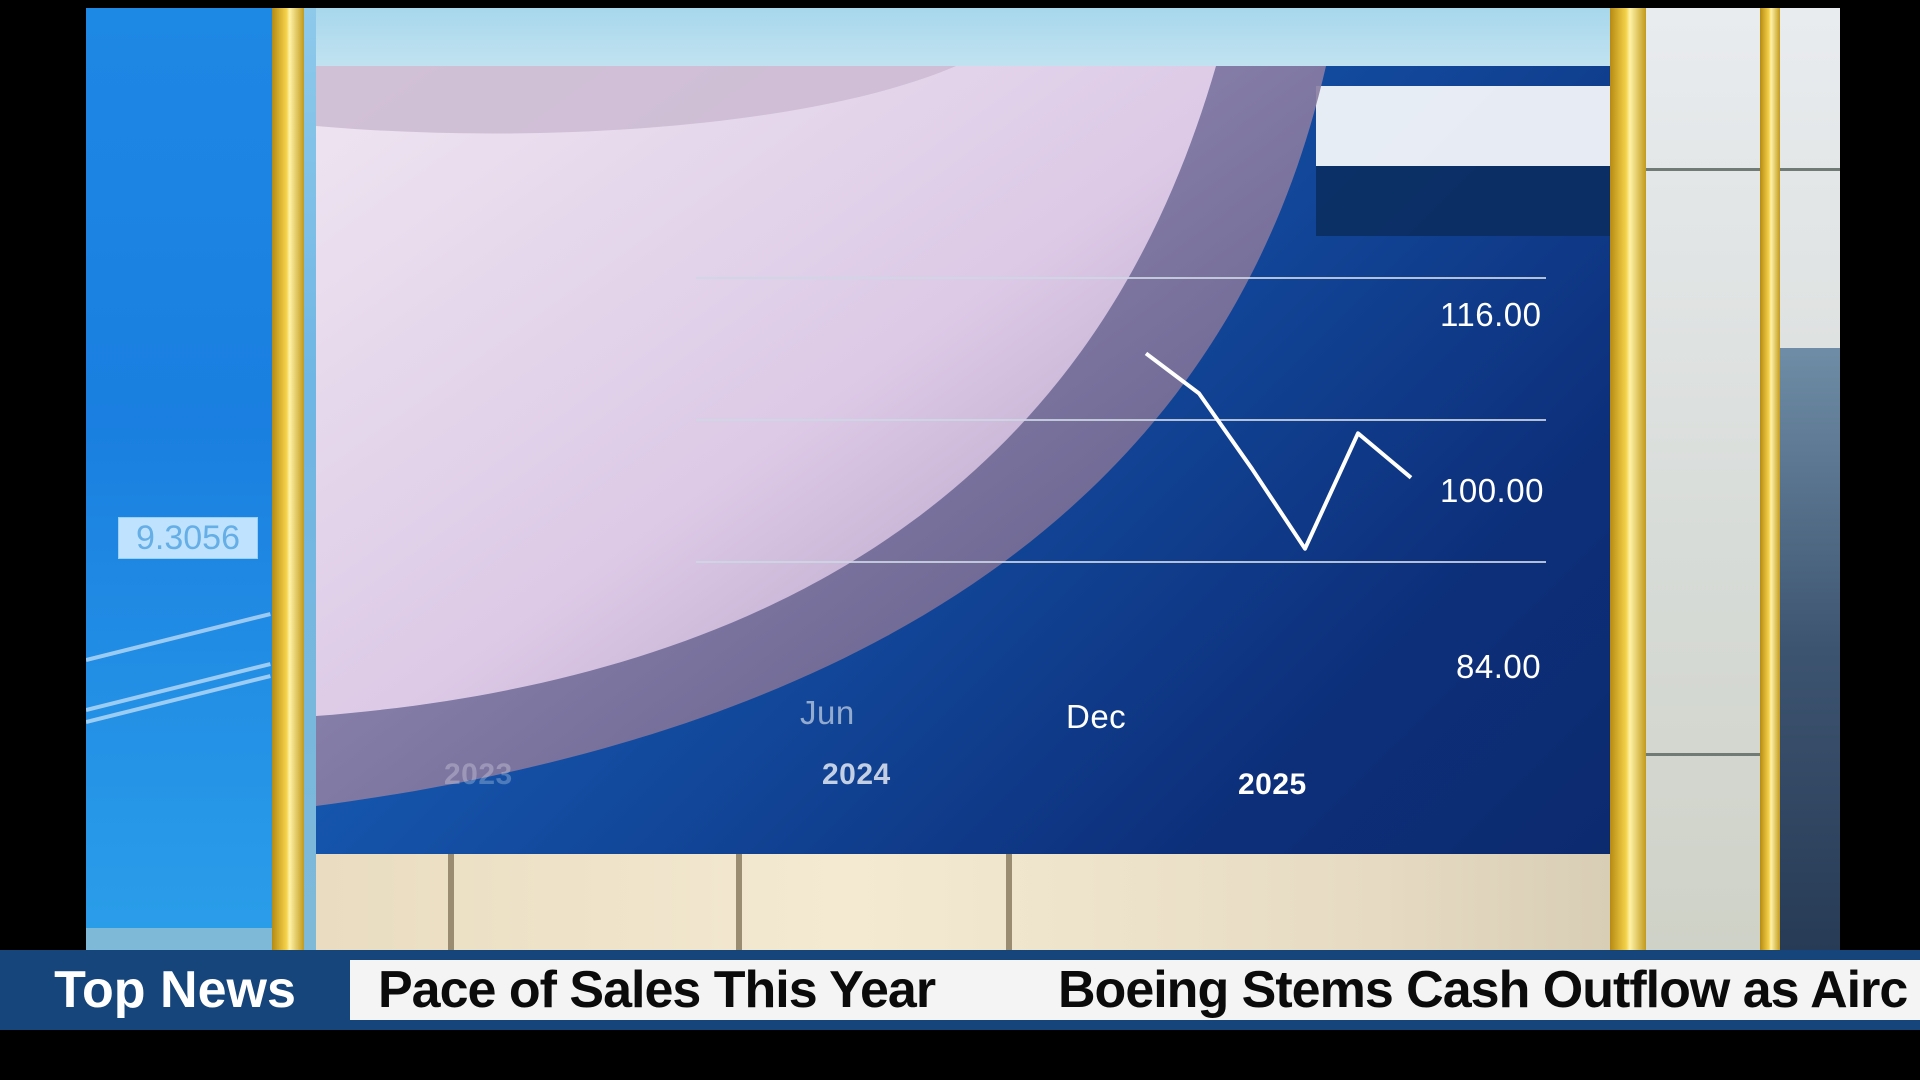 The image size is (1920, 1080). What do you see at coordinates (175, 990) in the screenshot?
I see `ticker-label: Top News` at bounding box center [175, 990].